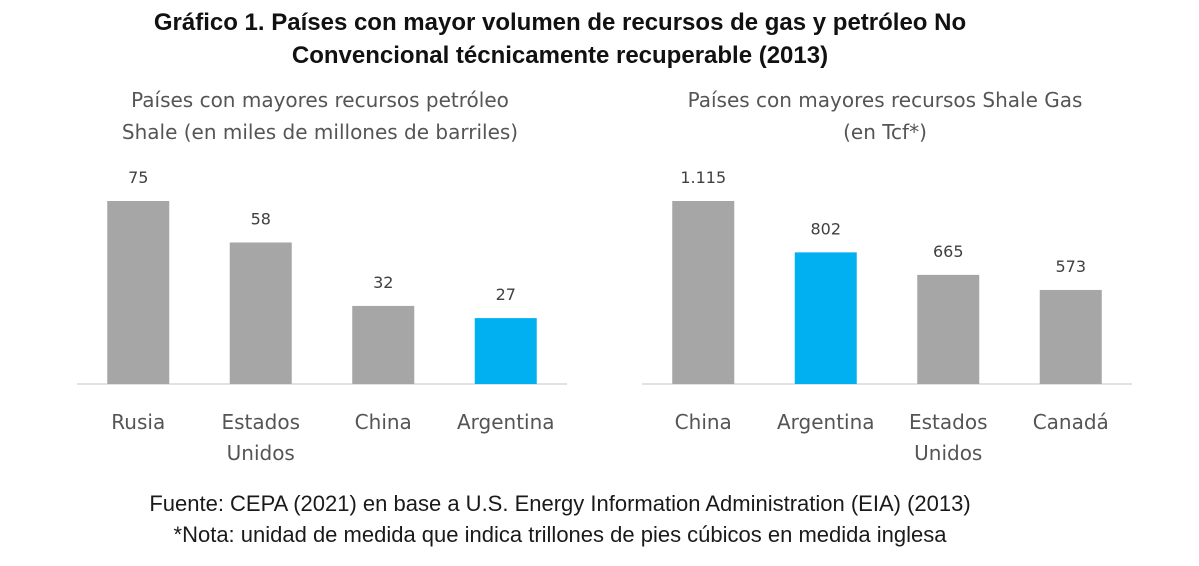 This screenshot has height=566, width=1199. What do you see at coordinates (885, 132) in the screenshot?
I see `gas-chart-title-line-2: (en Tcf*)` at bounding box center [885, 132].